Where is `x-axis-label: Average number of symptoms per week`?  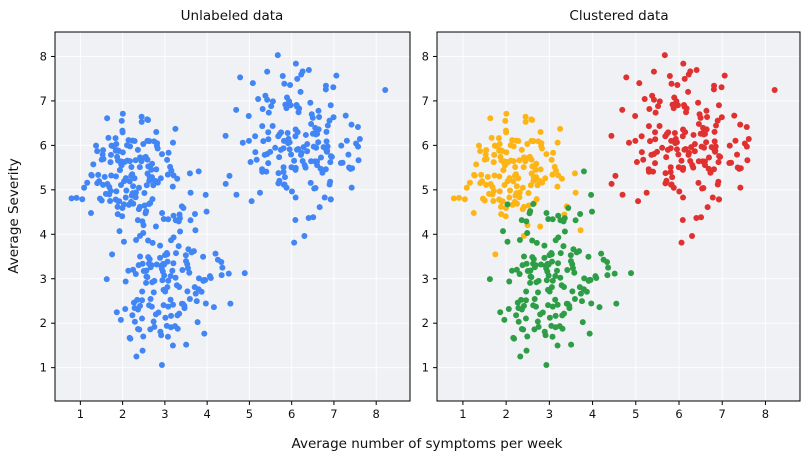
x-axis-label: Average number of symptoms per week is located at coordinates (427, 444).